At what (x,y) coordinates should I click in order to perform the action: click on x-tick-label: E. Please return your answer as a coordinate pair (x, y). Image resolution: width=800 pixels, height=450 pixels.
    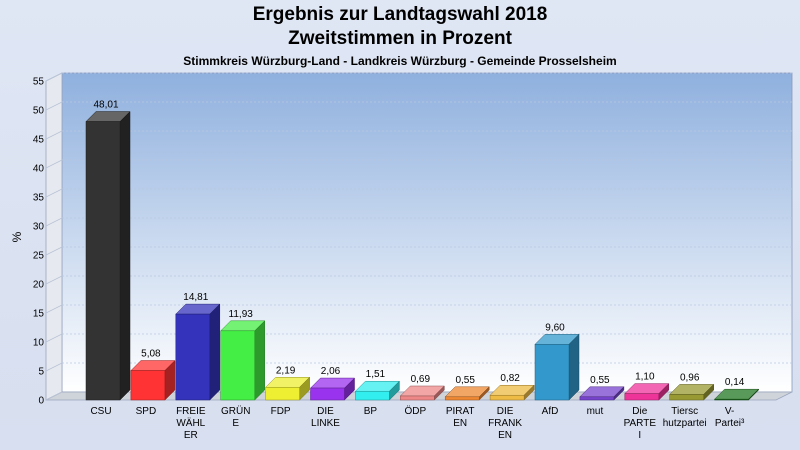
    Looking at the image, I should click on (235, 423).